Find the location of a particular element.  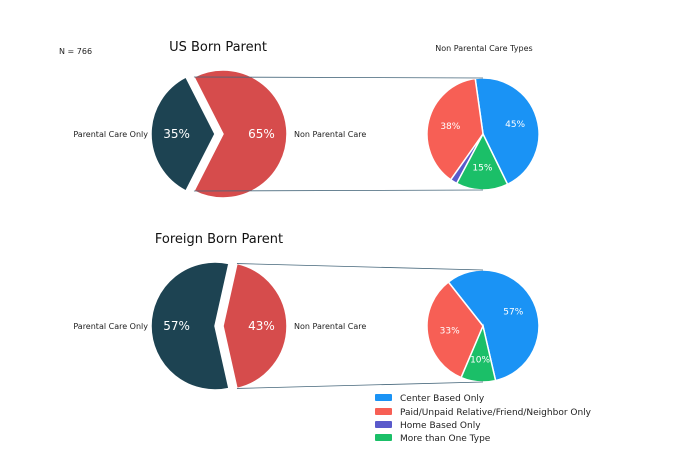

foreign-born-main-pie: 57% 43% is located at coordinates (219, 326).